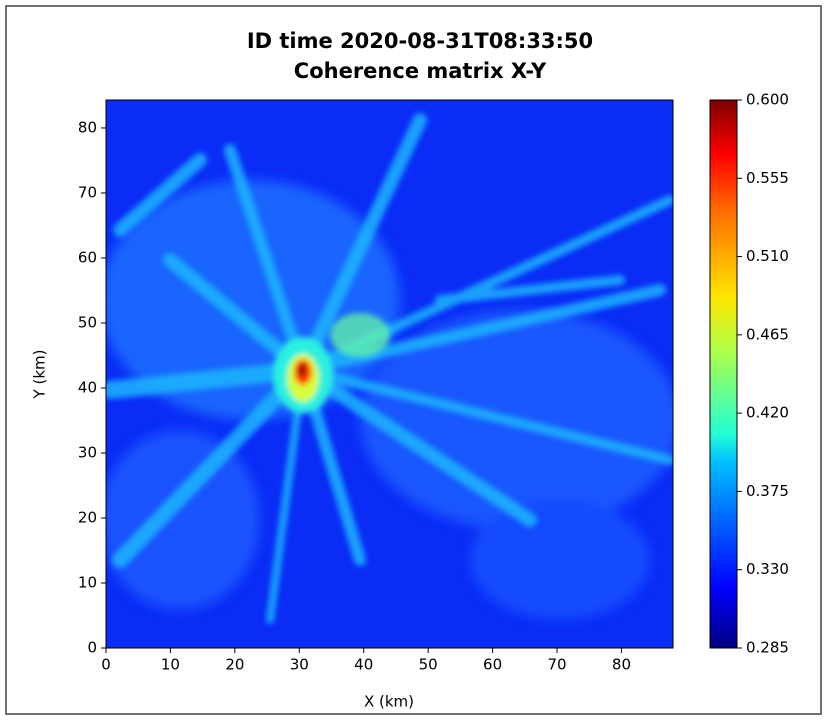 The height and width of the screenshot is (724, 827). What do you see at coordinates (767, 413) in the screenshot?
I see `colorbar-tick-label: 0.420` at bounding box center [767, 413].